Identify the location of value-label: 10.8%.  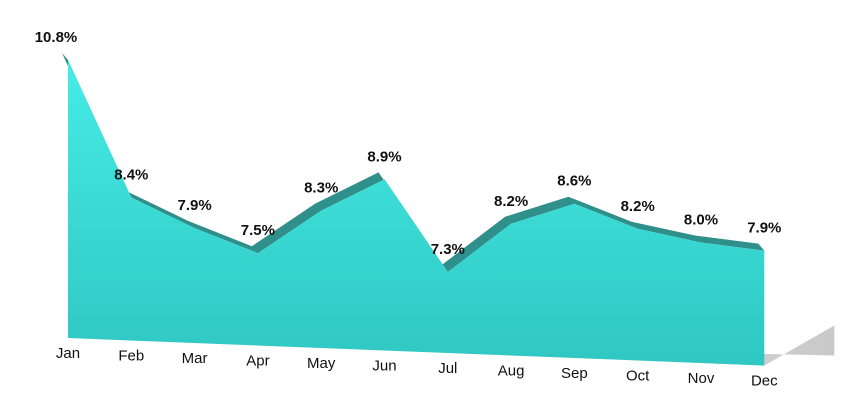
(56, 37).